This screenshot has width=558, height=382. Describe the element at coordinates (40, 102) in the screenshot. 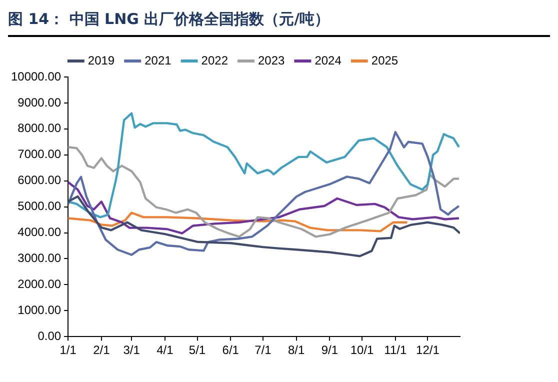

I see `y-tick-label: 9000.00` at that location.